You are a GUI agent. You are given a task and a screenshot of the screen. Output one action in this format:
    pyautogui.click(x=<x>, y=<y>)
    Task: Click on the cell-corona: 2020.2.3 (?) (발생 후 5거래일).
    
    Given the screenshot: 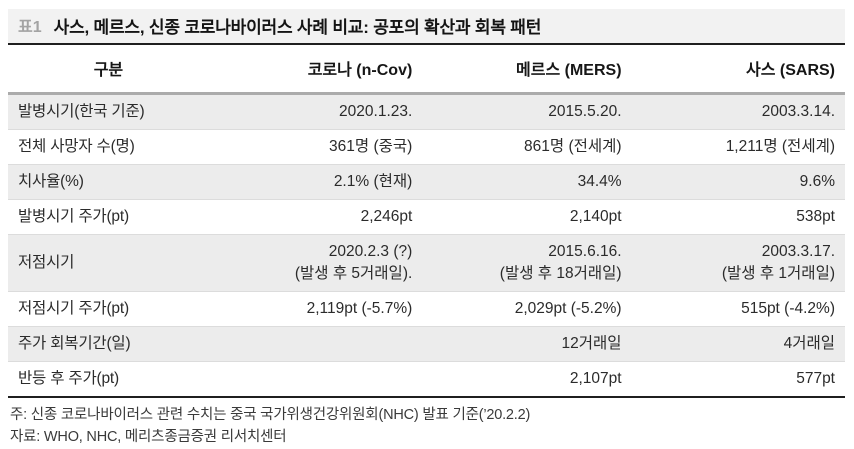 What is the action you would take?
    pyautogui.click(x=353, y=262)
    